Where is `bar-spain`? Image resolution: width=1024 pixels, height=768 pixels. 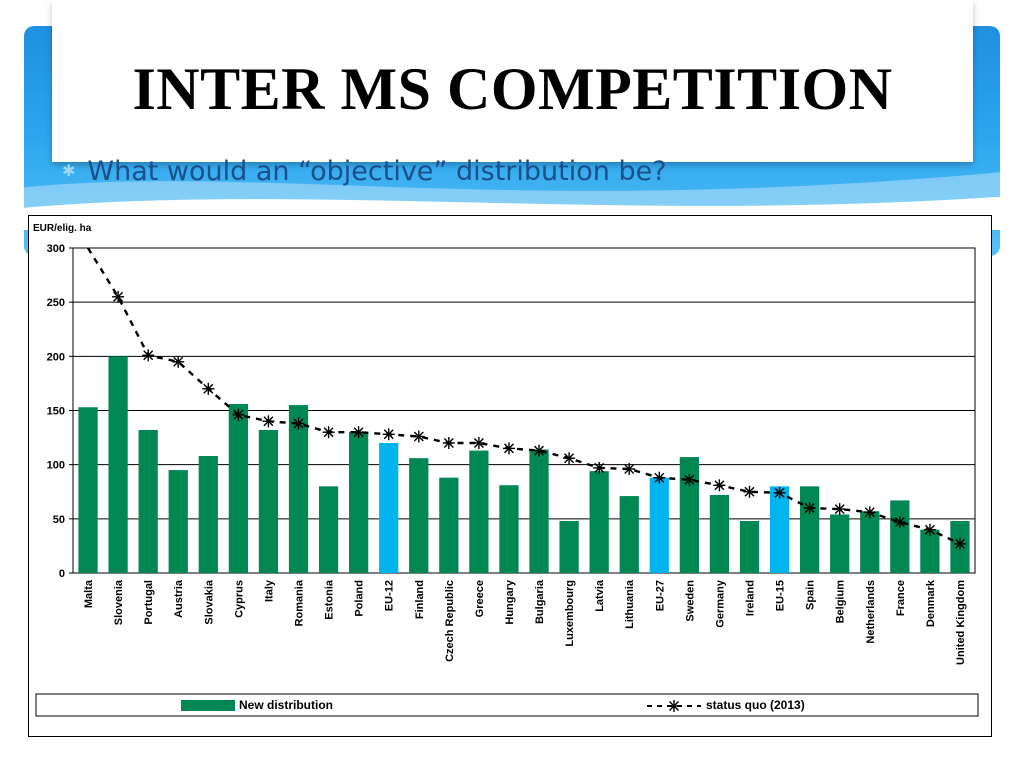 bar-spain is located at coordinates (810, 529).